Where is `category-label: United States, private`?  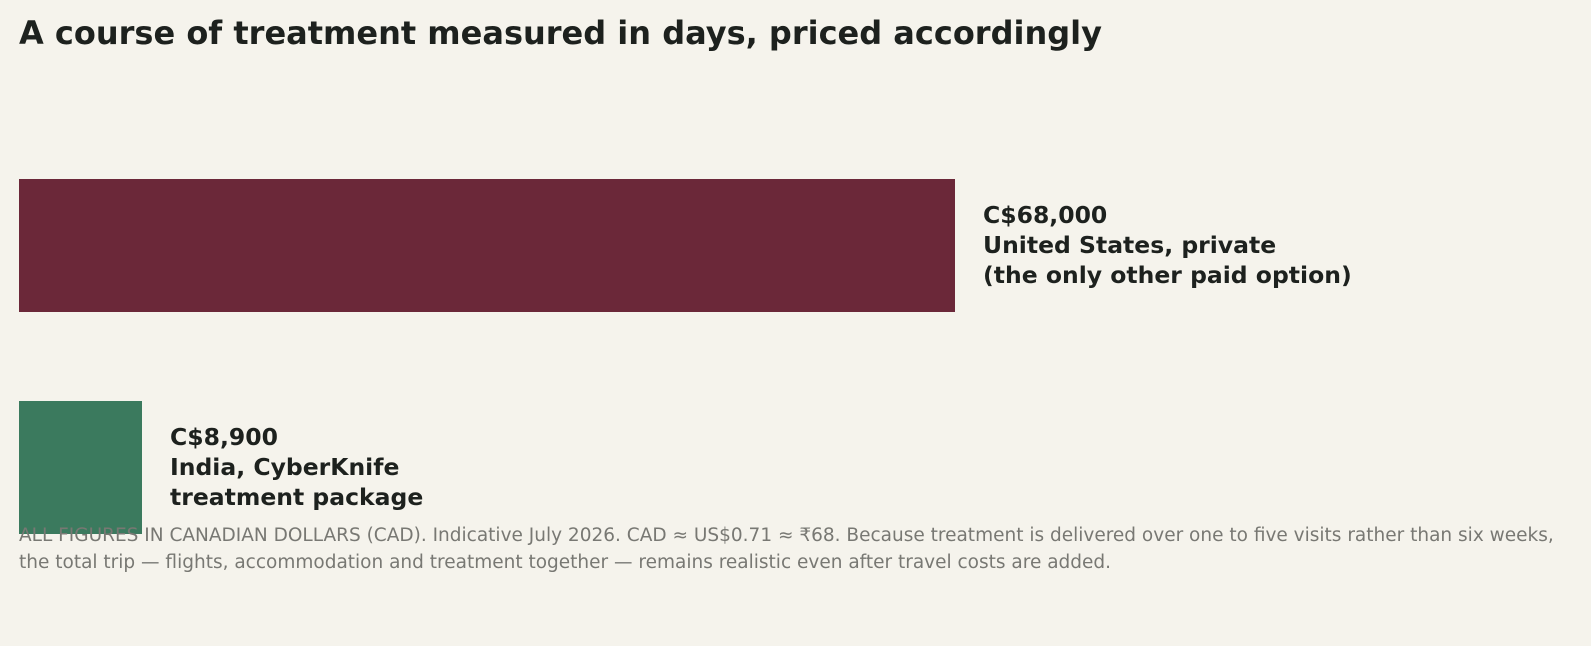
category-label: United States, private is located at coordinates (1130, 245).